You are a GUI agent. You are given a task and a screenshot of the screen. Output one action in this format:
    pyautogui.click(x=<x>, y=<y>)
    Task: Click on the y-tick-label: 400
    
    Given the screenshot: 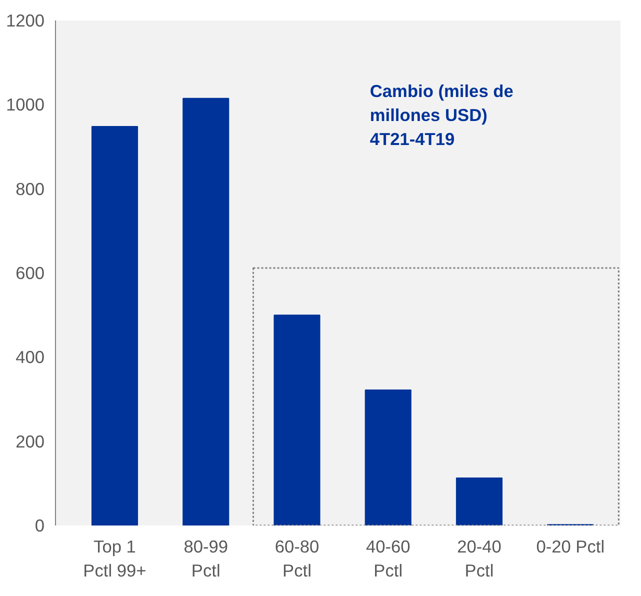 What is the action you would take?
    pyautogui.click(x=30, y=357)
    